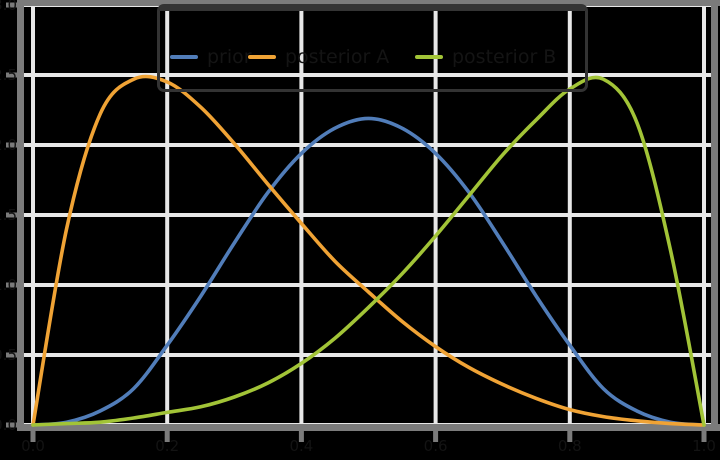  What do you see at coordinates (229, 57) in the screenshot?
I see `legend-label-prior: prior` at bounding box center [229, 57].